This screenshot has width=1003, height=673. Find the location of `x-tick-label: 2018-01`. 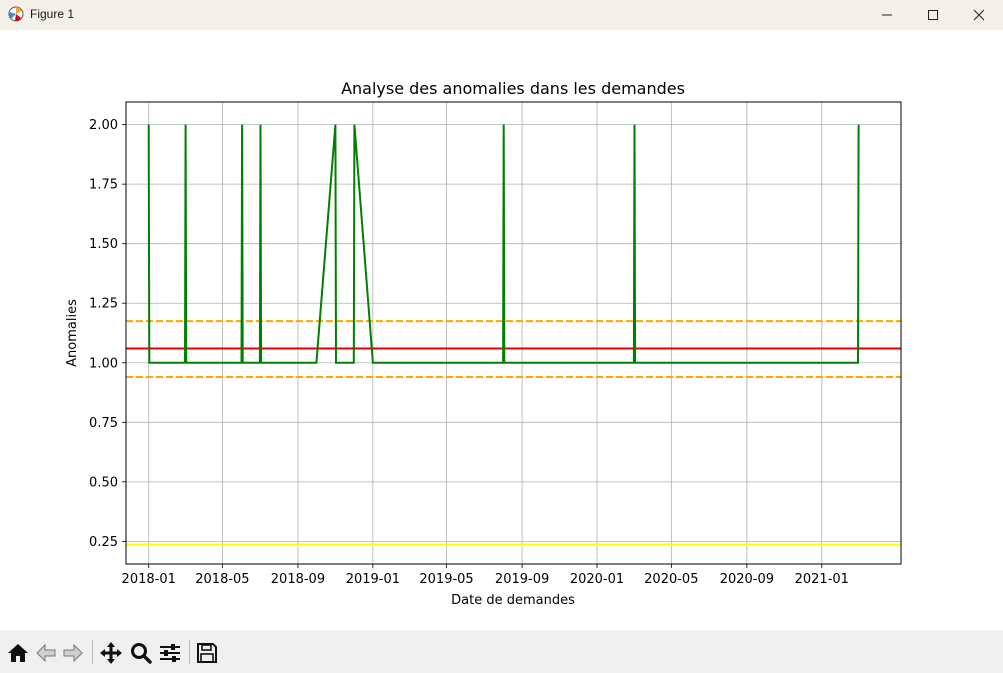

x-tick-label: 2018-01 is located at coordinates (149, 579).